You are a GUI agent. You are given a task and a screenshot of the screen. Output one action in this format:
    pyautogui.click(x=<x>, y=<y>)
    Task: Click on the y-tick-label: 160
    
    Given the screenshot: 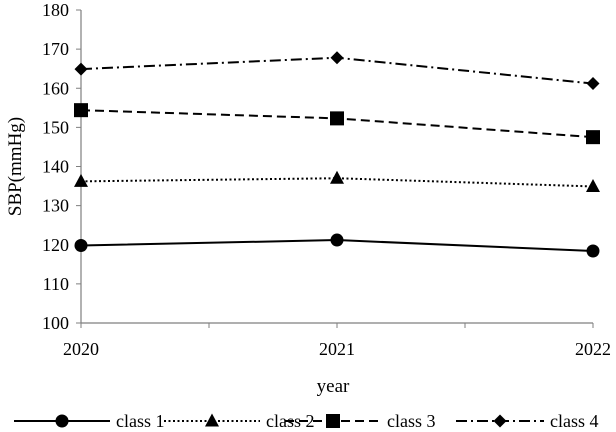 What is the action you would take?
    pyautogui.click(x=55, y=88)
    